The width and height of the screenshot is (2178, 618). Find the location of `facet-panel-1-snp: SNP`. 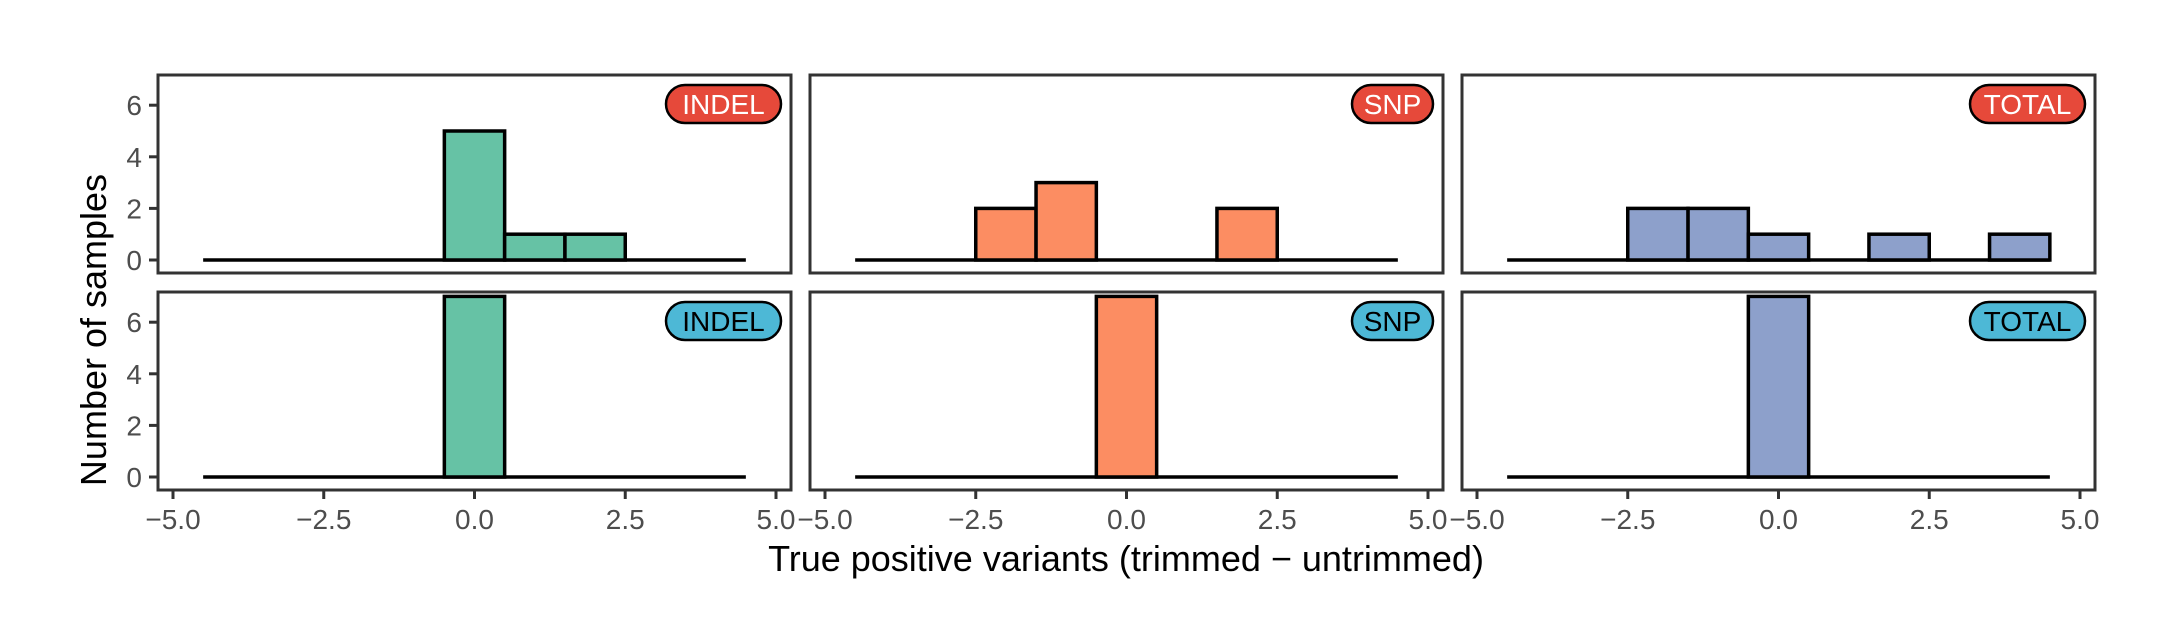

facet-panel-1-snp: SNP is located at coordinates (1126, 174).